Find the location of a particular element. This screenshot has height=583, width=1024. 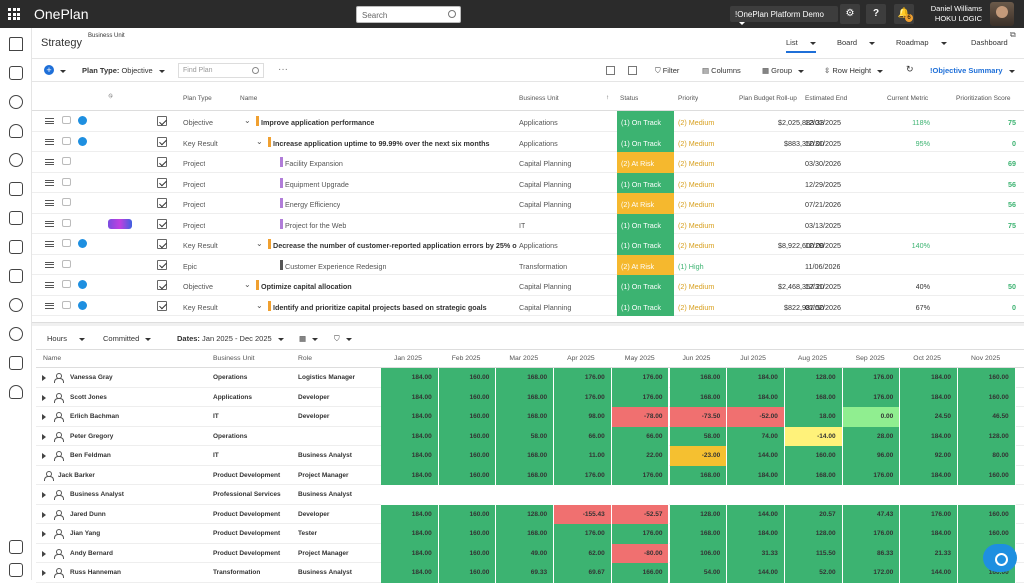

plan-name-link: Project for the Web is located at coordinates (316, 225).